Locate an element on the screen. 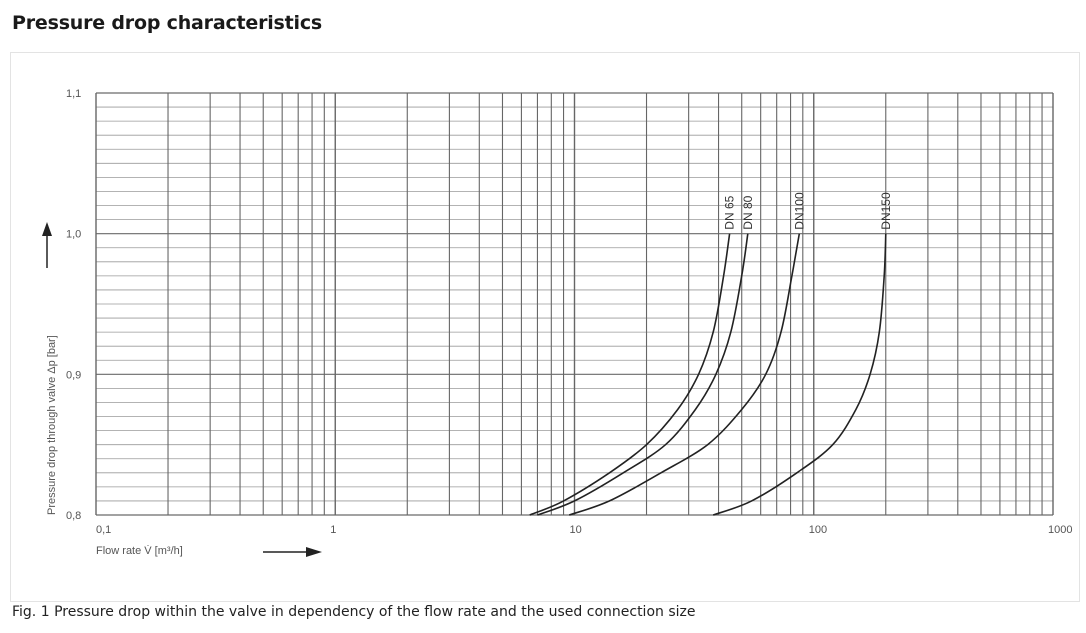 The width and height of the screenshot is (1086, 633). y-tick-label: 0,8 is located at coordinates (73, 516).